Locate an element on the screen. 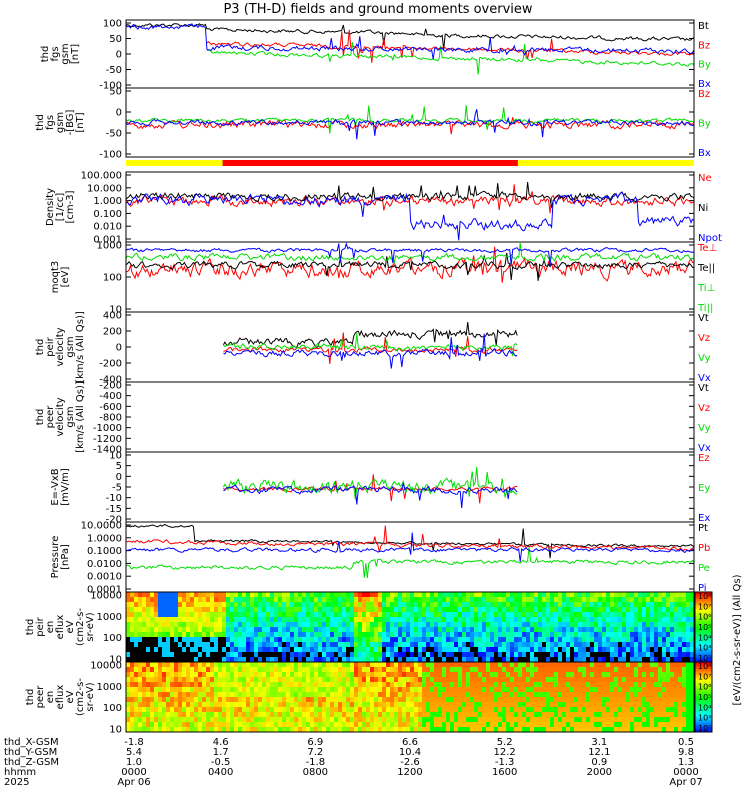 Image resolution: width=750 pixels, height=800 pixels. series-line-Ne is located at coordinates (409, 199).